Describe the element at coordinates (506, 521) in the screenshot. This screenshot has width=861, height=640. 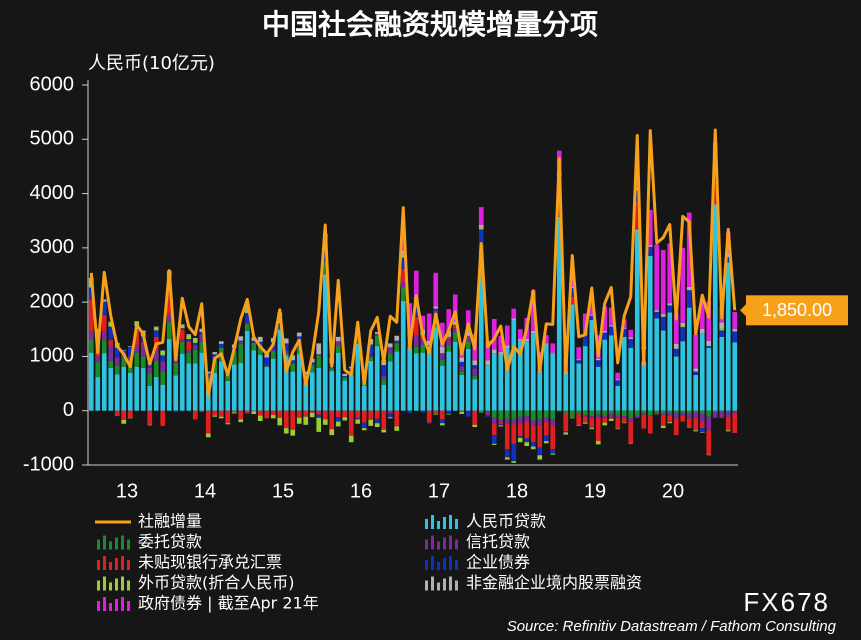
I see `legend-label: 人民币贷款` at that location.